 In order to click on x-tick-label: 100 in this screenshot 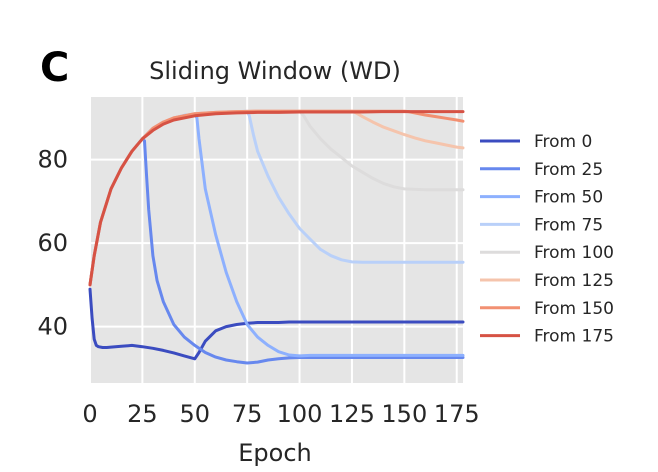, I will do `click(300, 414)`.